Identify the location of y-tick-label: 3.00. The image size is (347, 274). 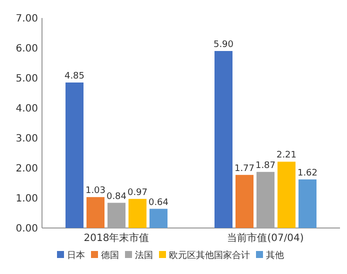
(27, 139).